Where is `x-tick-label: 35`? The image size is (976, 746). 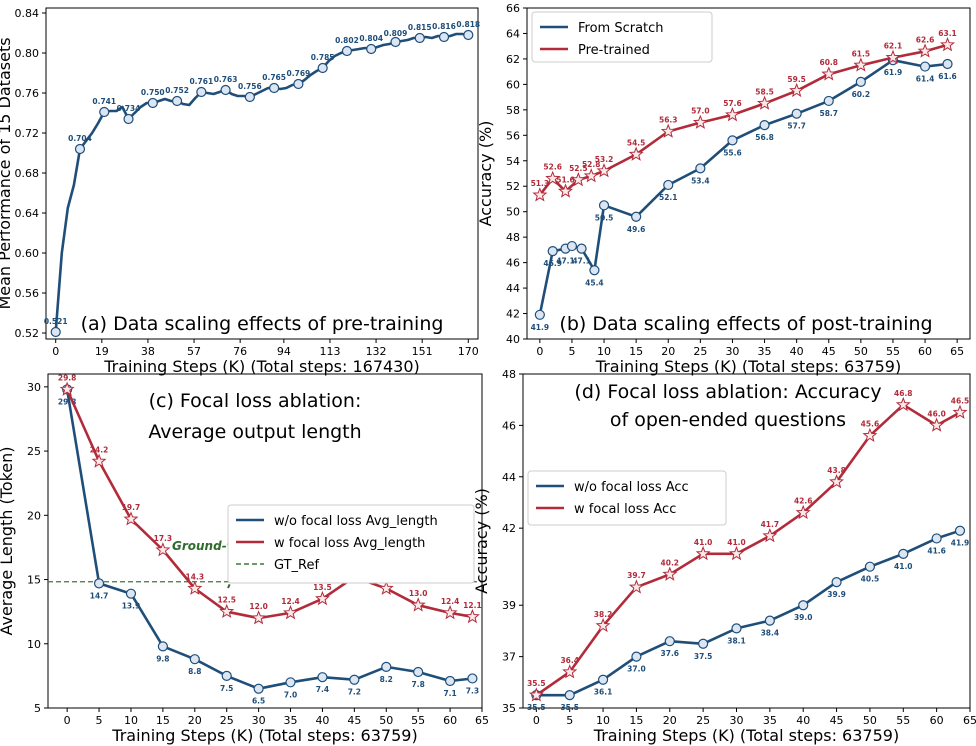
x-tick-label: 35 is located at coordinates (765, 351).